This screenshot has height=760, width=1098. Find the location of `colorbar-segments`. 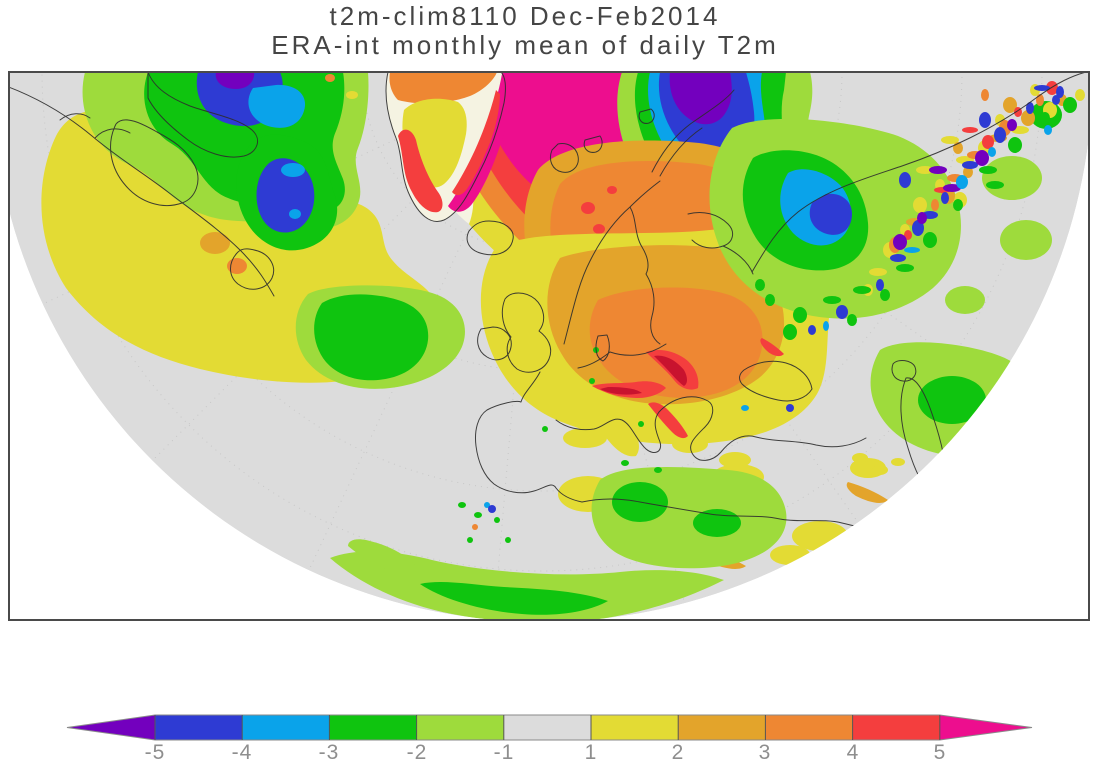

colorbar-segments is located at coordinates (547, 727).